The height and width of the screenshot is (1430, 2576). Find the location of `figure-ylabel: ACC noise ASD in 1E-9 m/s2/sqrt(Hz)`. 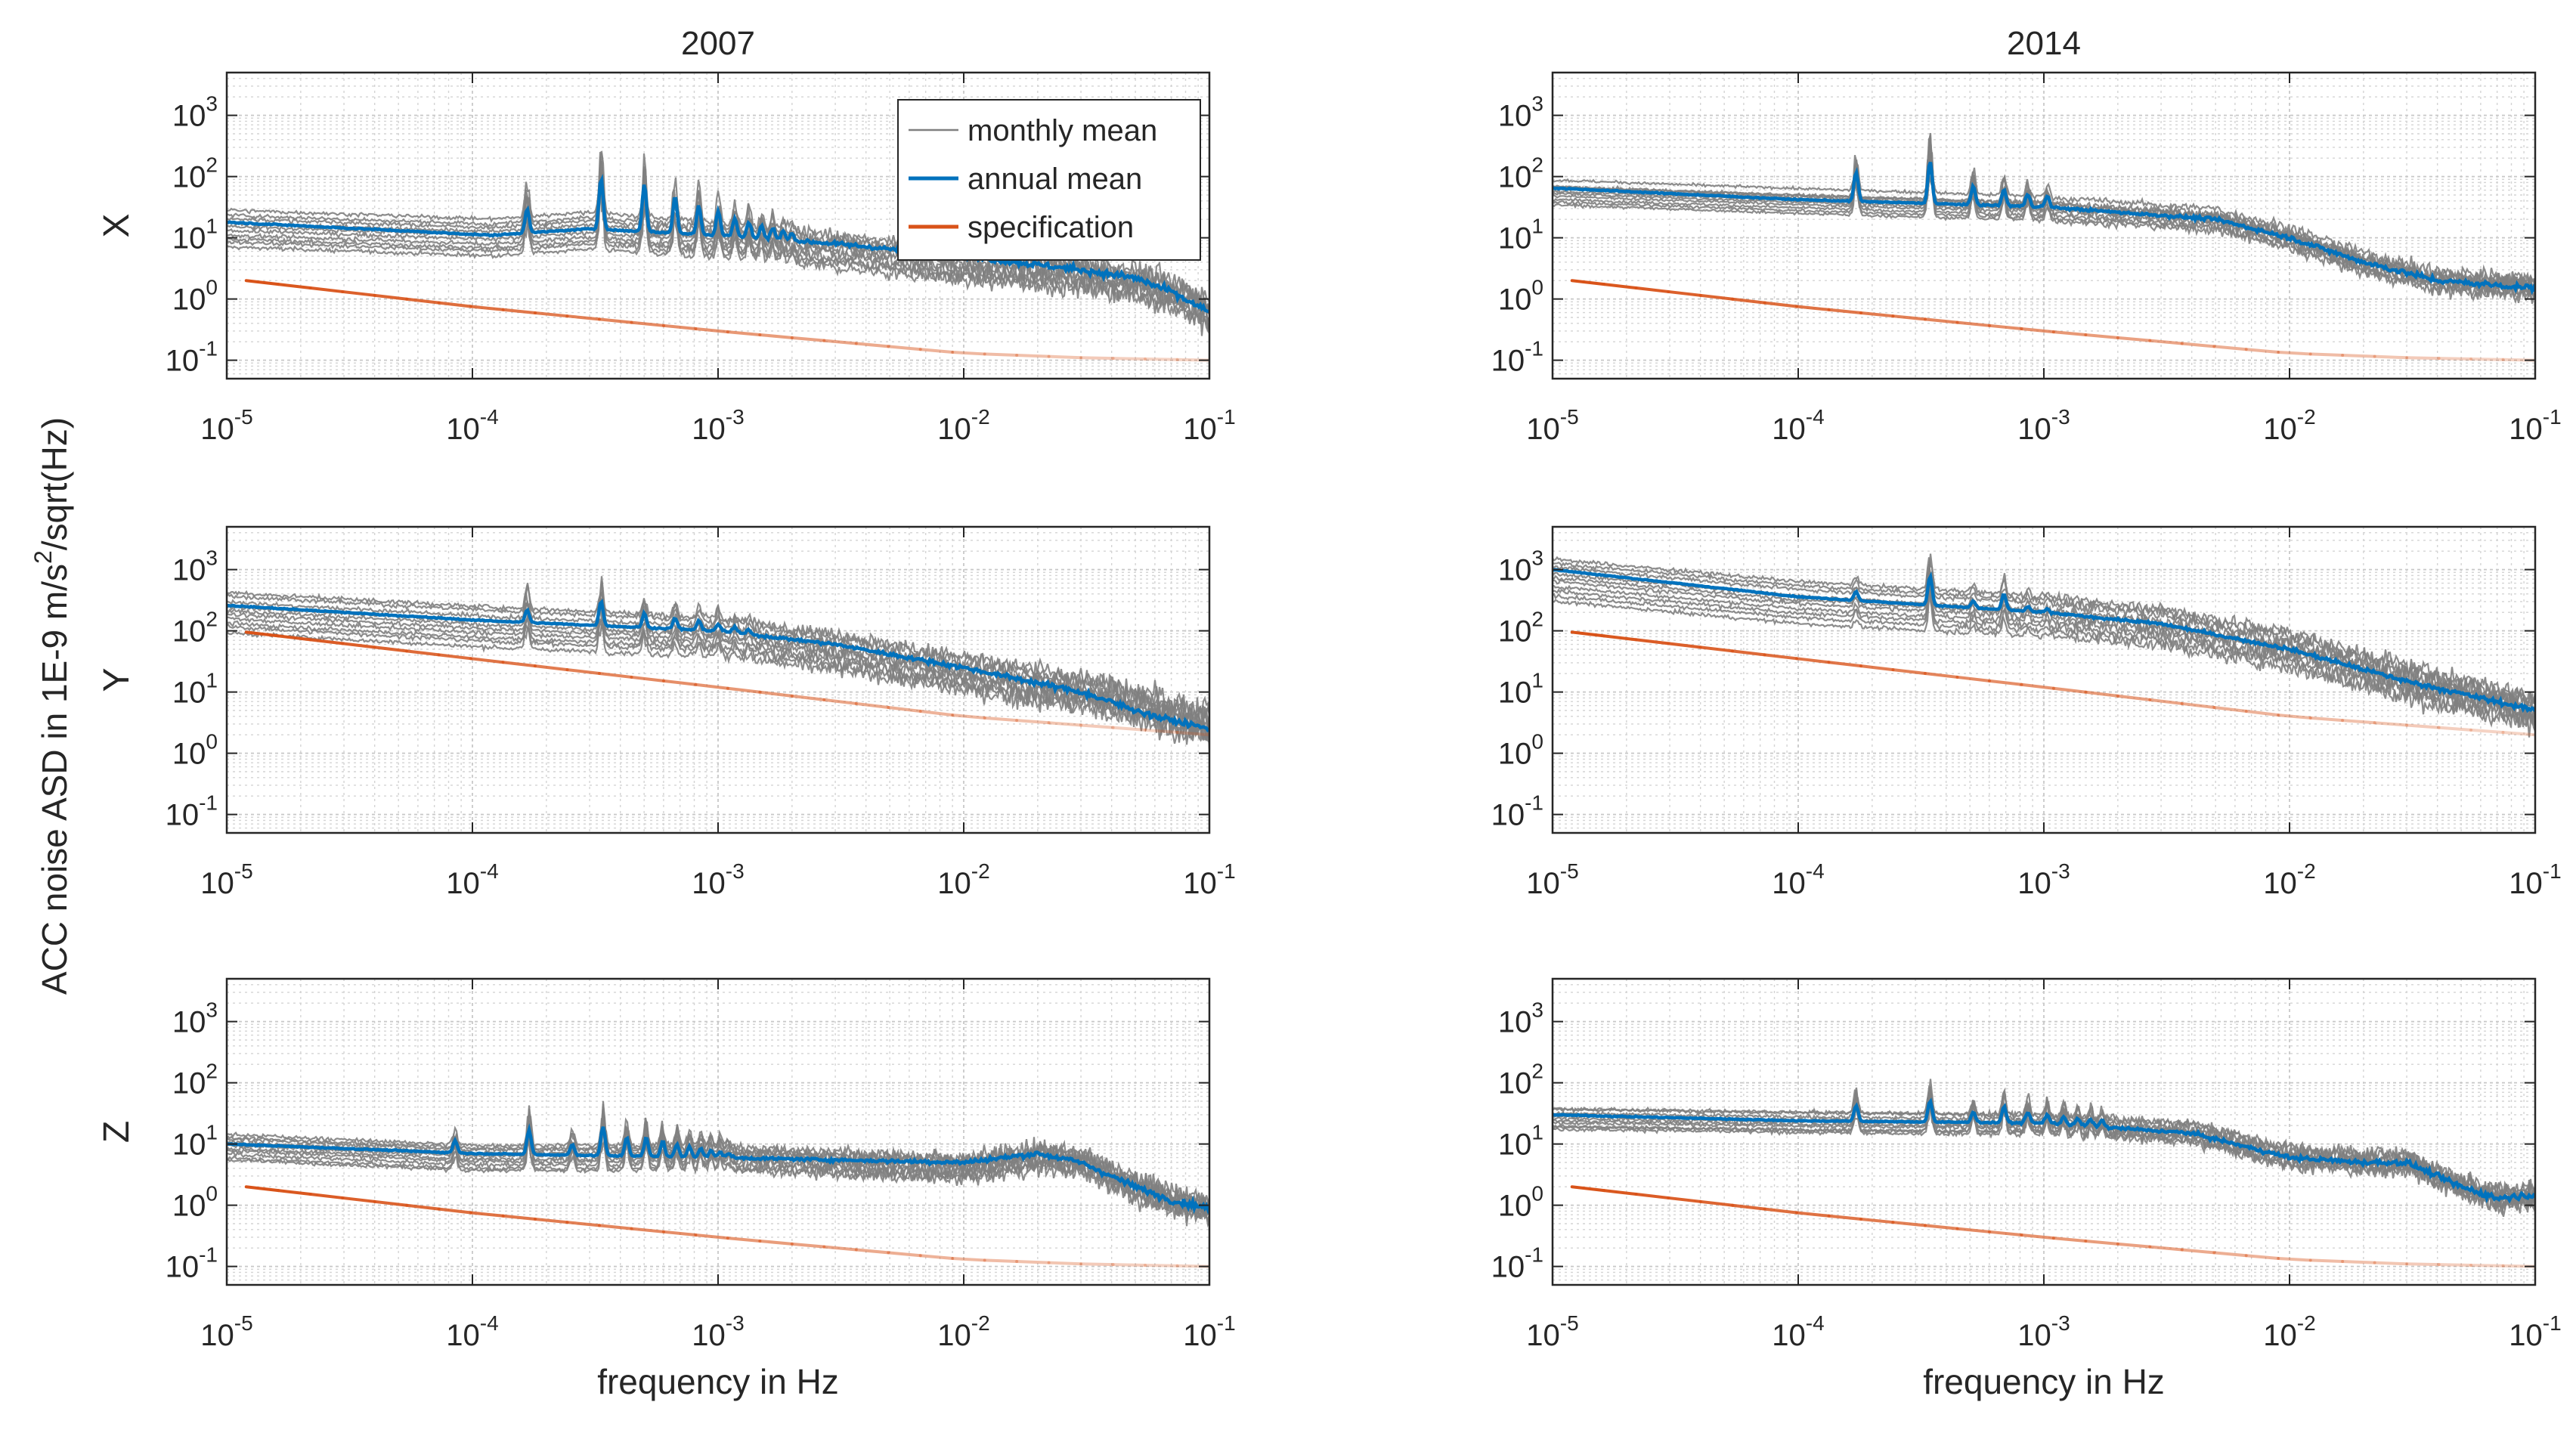

figure-ylabel: ACC noise ASD in 1E-9 m/s2/sqrt(Hz) is located at coordinates (51, 706).